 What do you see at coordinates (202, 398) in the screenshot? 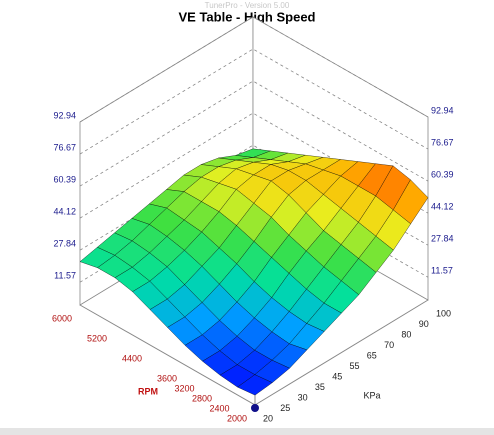
I see `x-tick-label: 2800` at bounding box center [202, 398].